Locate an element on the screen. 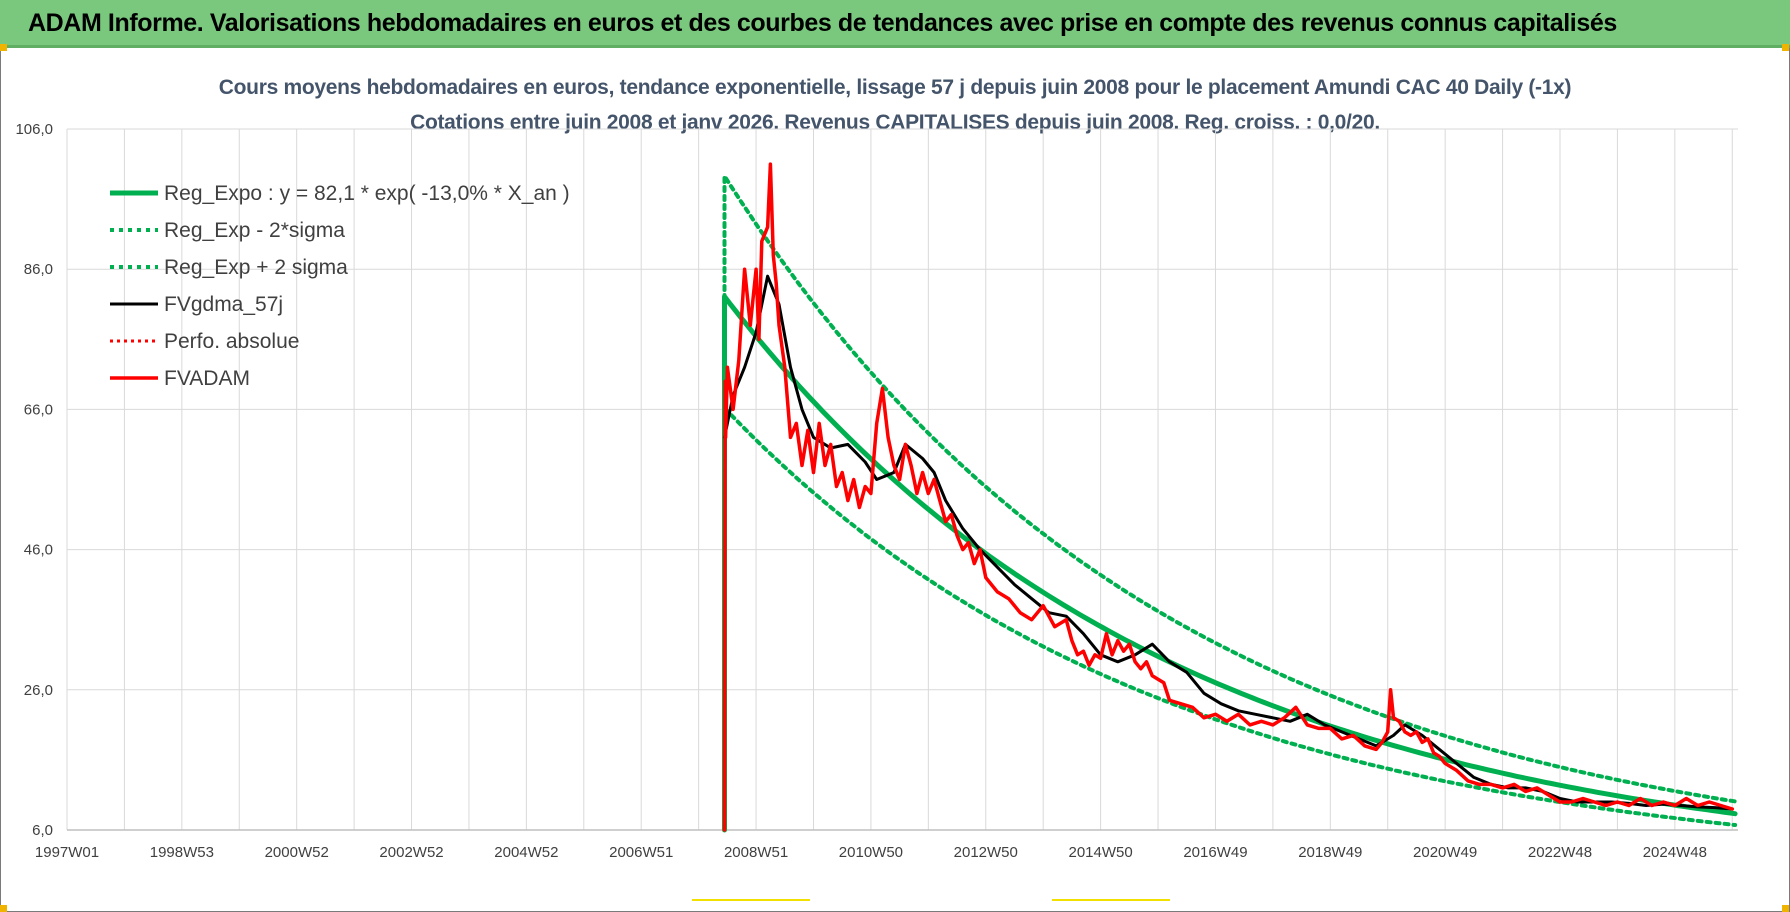 This screenshot has width=1790, height=912. x-tick-label: 2006W51 is located at coordinates (641, 852).